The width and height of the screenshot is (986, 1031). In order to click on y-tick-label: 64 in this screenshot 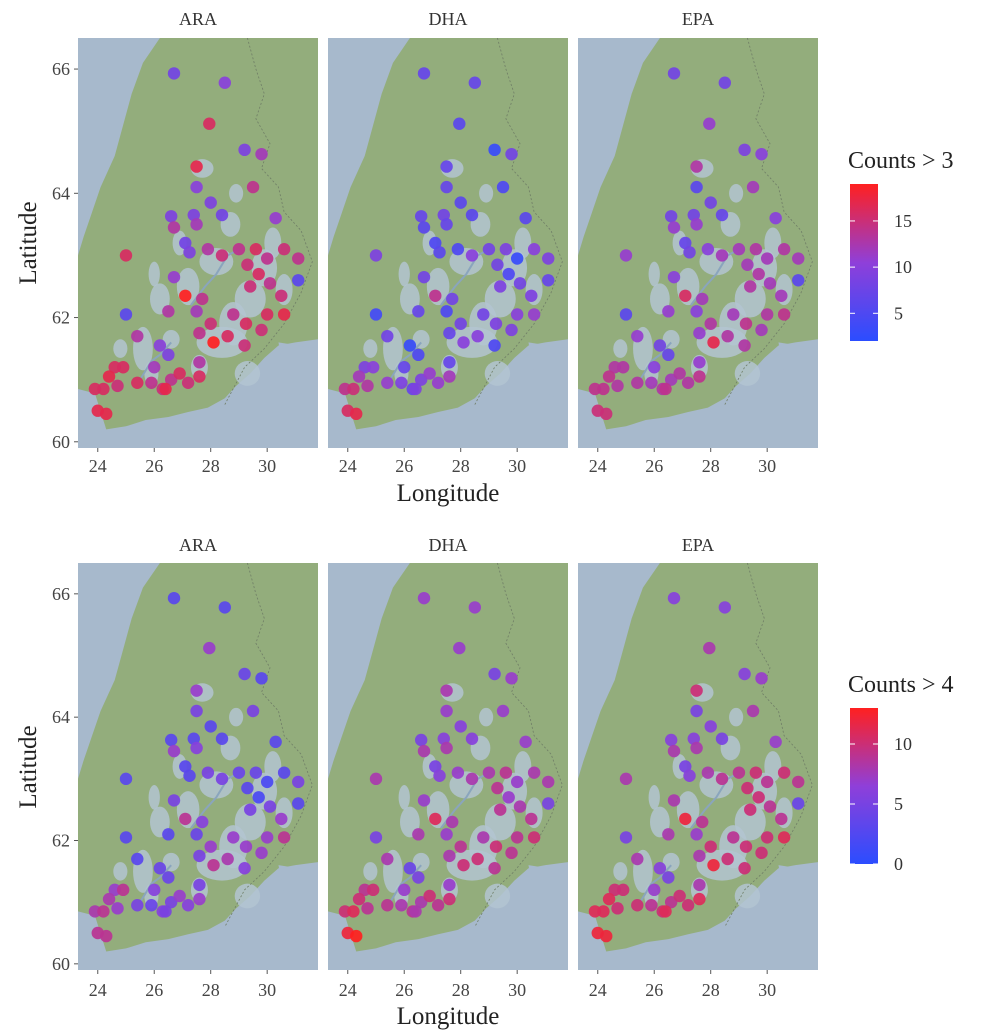, I will do `click(61, 193)`.